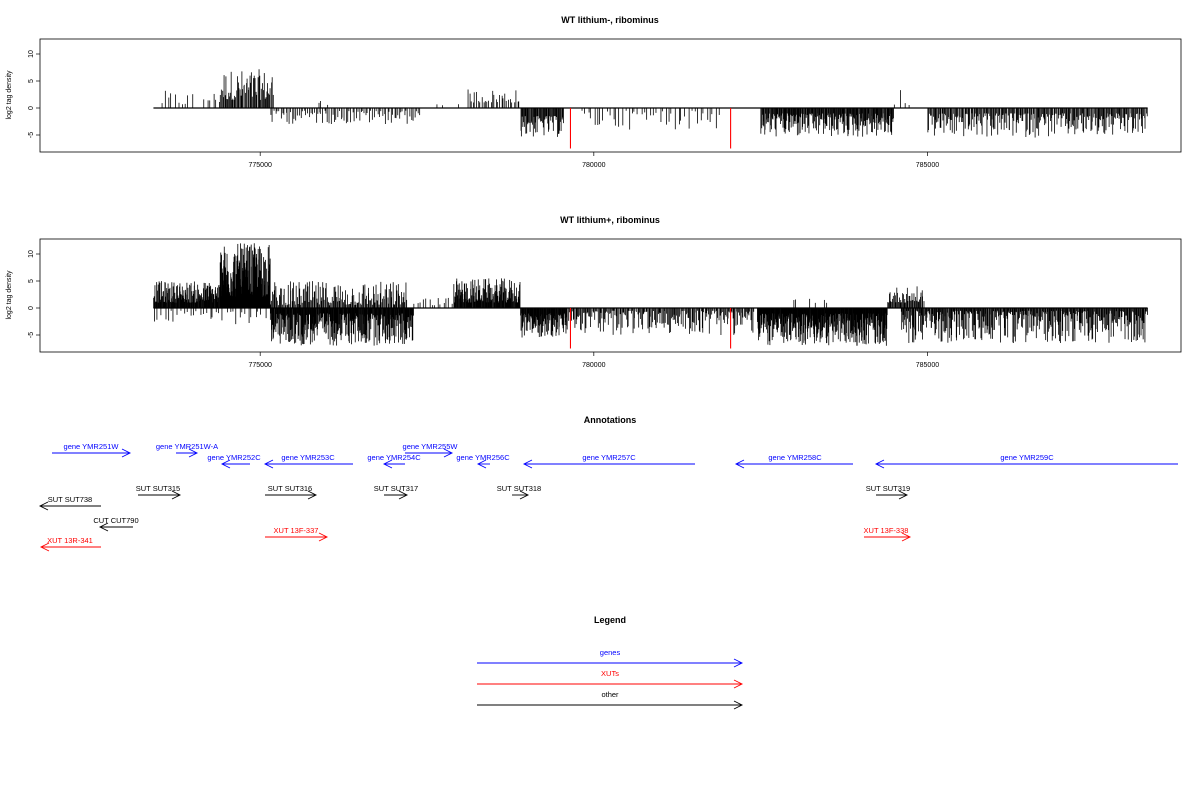 The height and width of the screenshot is (800, 1200). I want to click on feature-label: gene YMR256C, so click(483, 457).